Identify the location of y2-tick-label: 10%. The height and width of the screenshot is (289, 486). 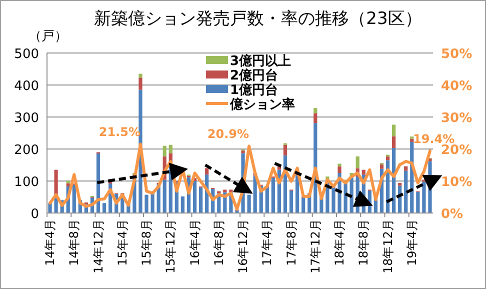
(456, 182).